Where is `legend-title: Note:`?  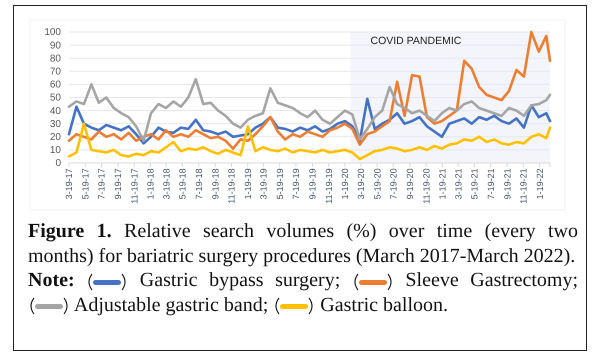 legend-title: Note: is located at coordinates (52, 280).